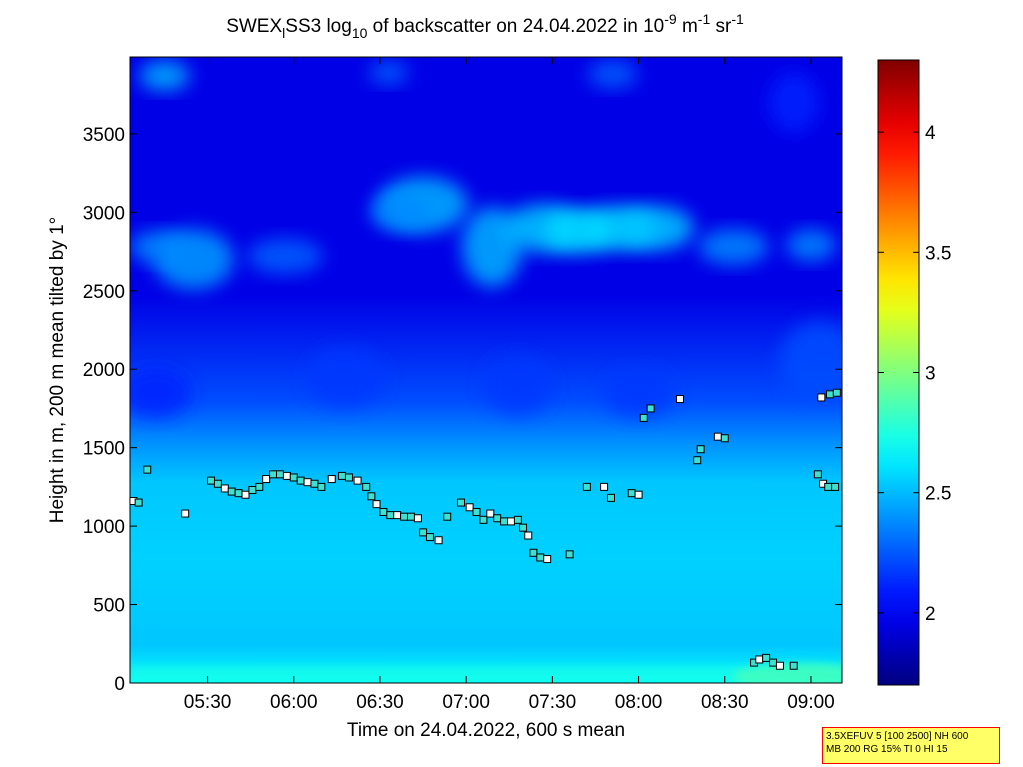 This screenshot has height=767, width=1023. What do you see at coordinates (119, 684) in the screenshot?
I see `y-tick-label: 0` at bounding box center [119, 684].